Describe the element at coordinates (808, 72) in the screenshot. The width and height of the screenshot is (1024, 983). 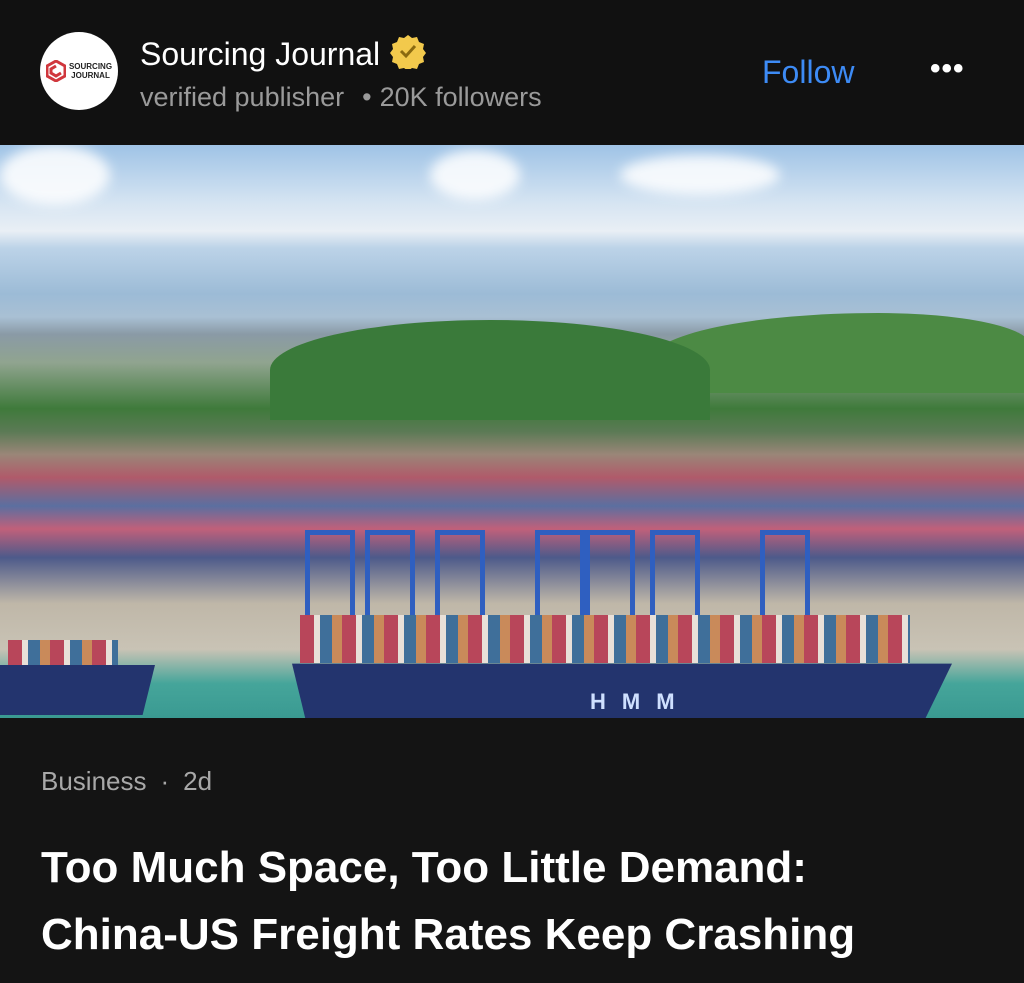
I see `follow-button: Follow` at that location.